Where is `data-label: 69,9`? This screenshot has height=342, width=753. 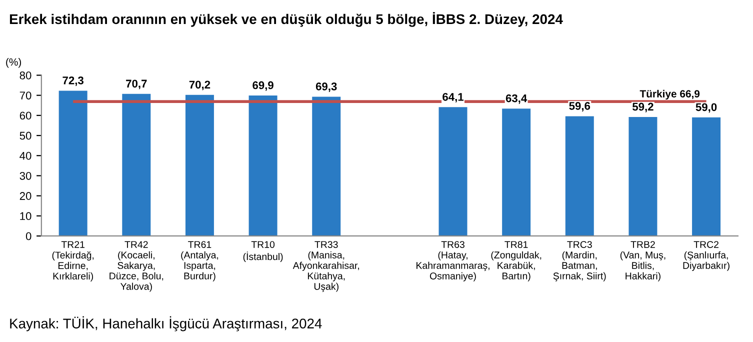
data-label: 69,9 is located at coordinates (263, 86).